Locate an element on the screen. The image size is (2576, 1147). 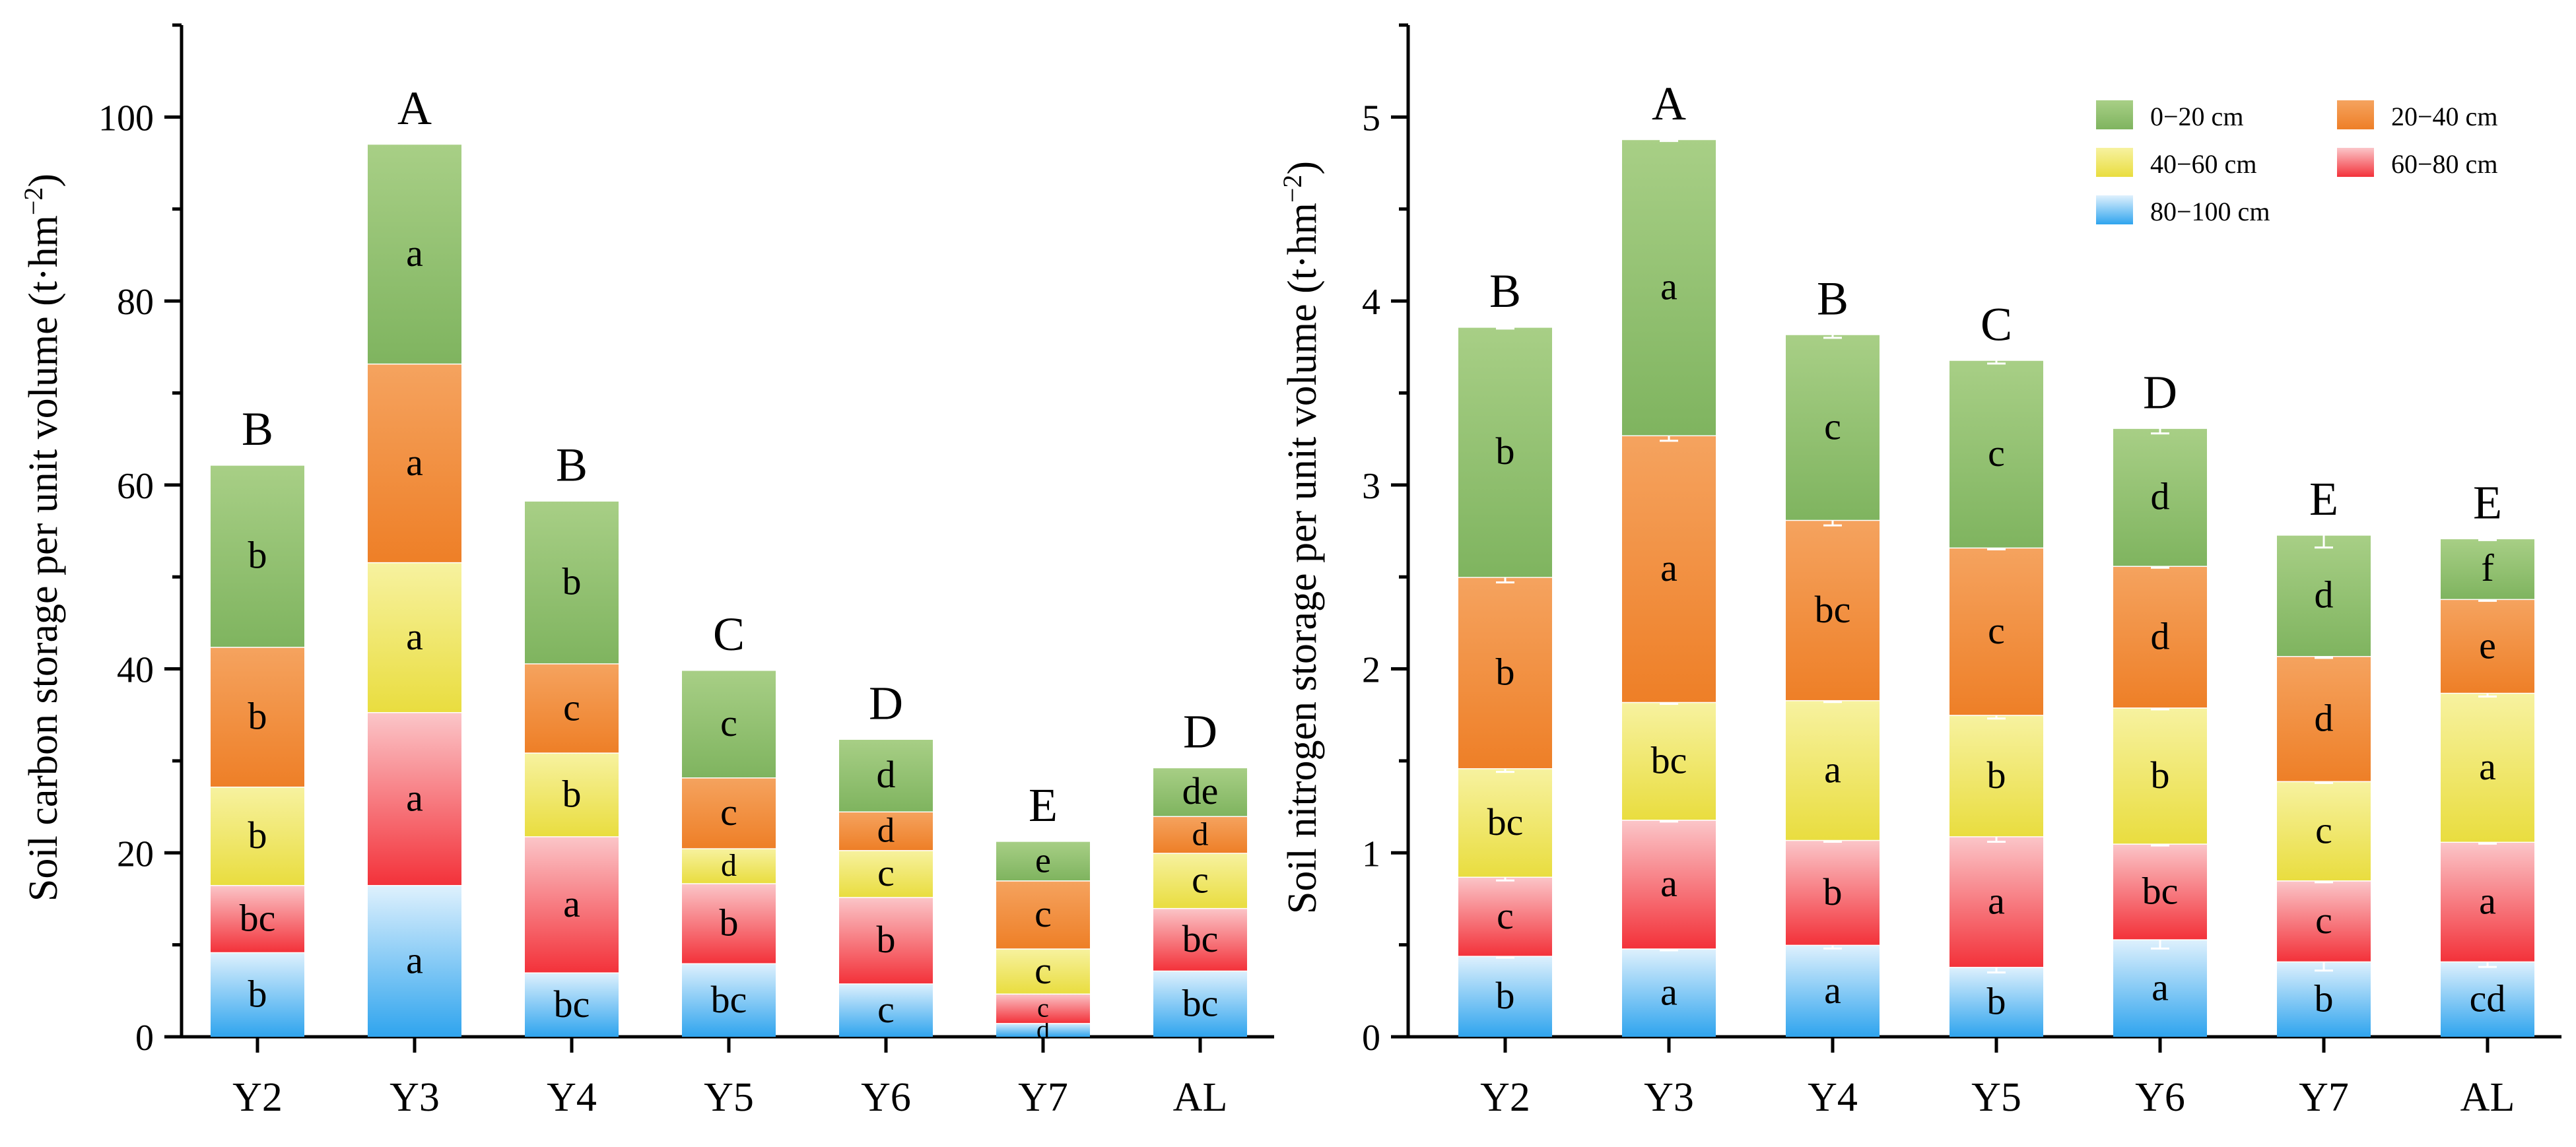
y-tick-label: 100 is located at coordinates (126, 118).